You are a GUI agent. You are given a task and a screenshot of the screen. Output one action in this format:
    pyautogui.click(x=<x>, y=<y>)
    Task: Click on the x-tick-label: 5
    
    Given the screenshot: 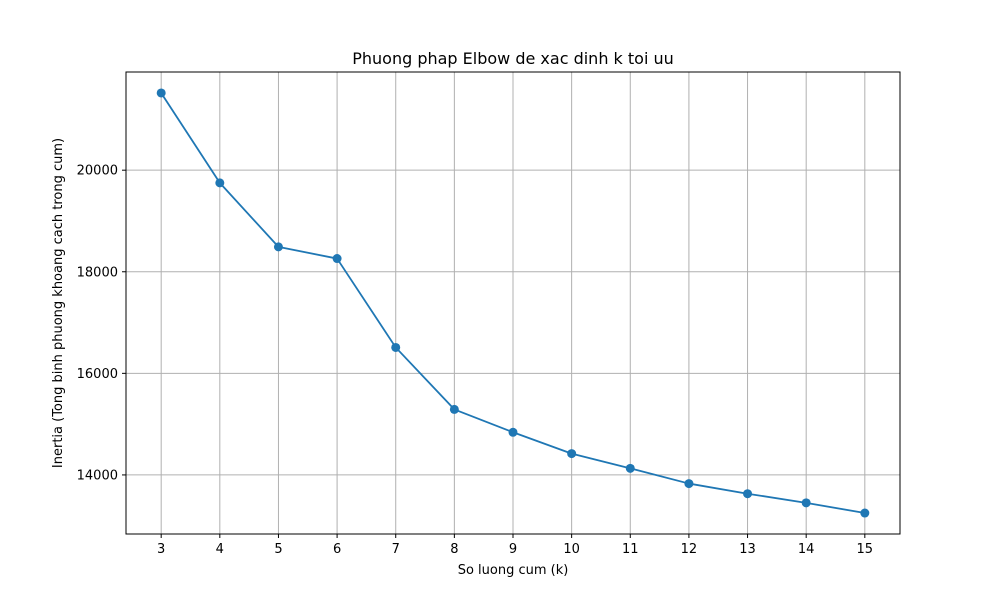 What is the action you would take?
    pyautogui.click(x=278, y=549)
    